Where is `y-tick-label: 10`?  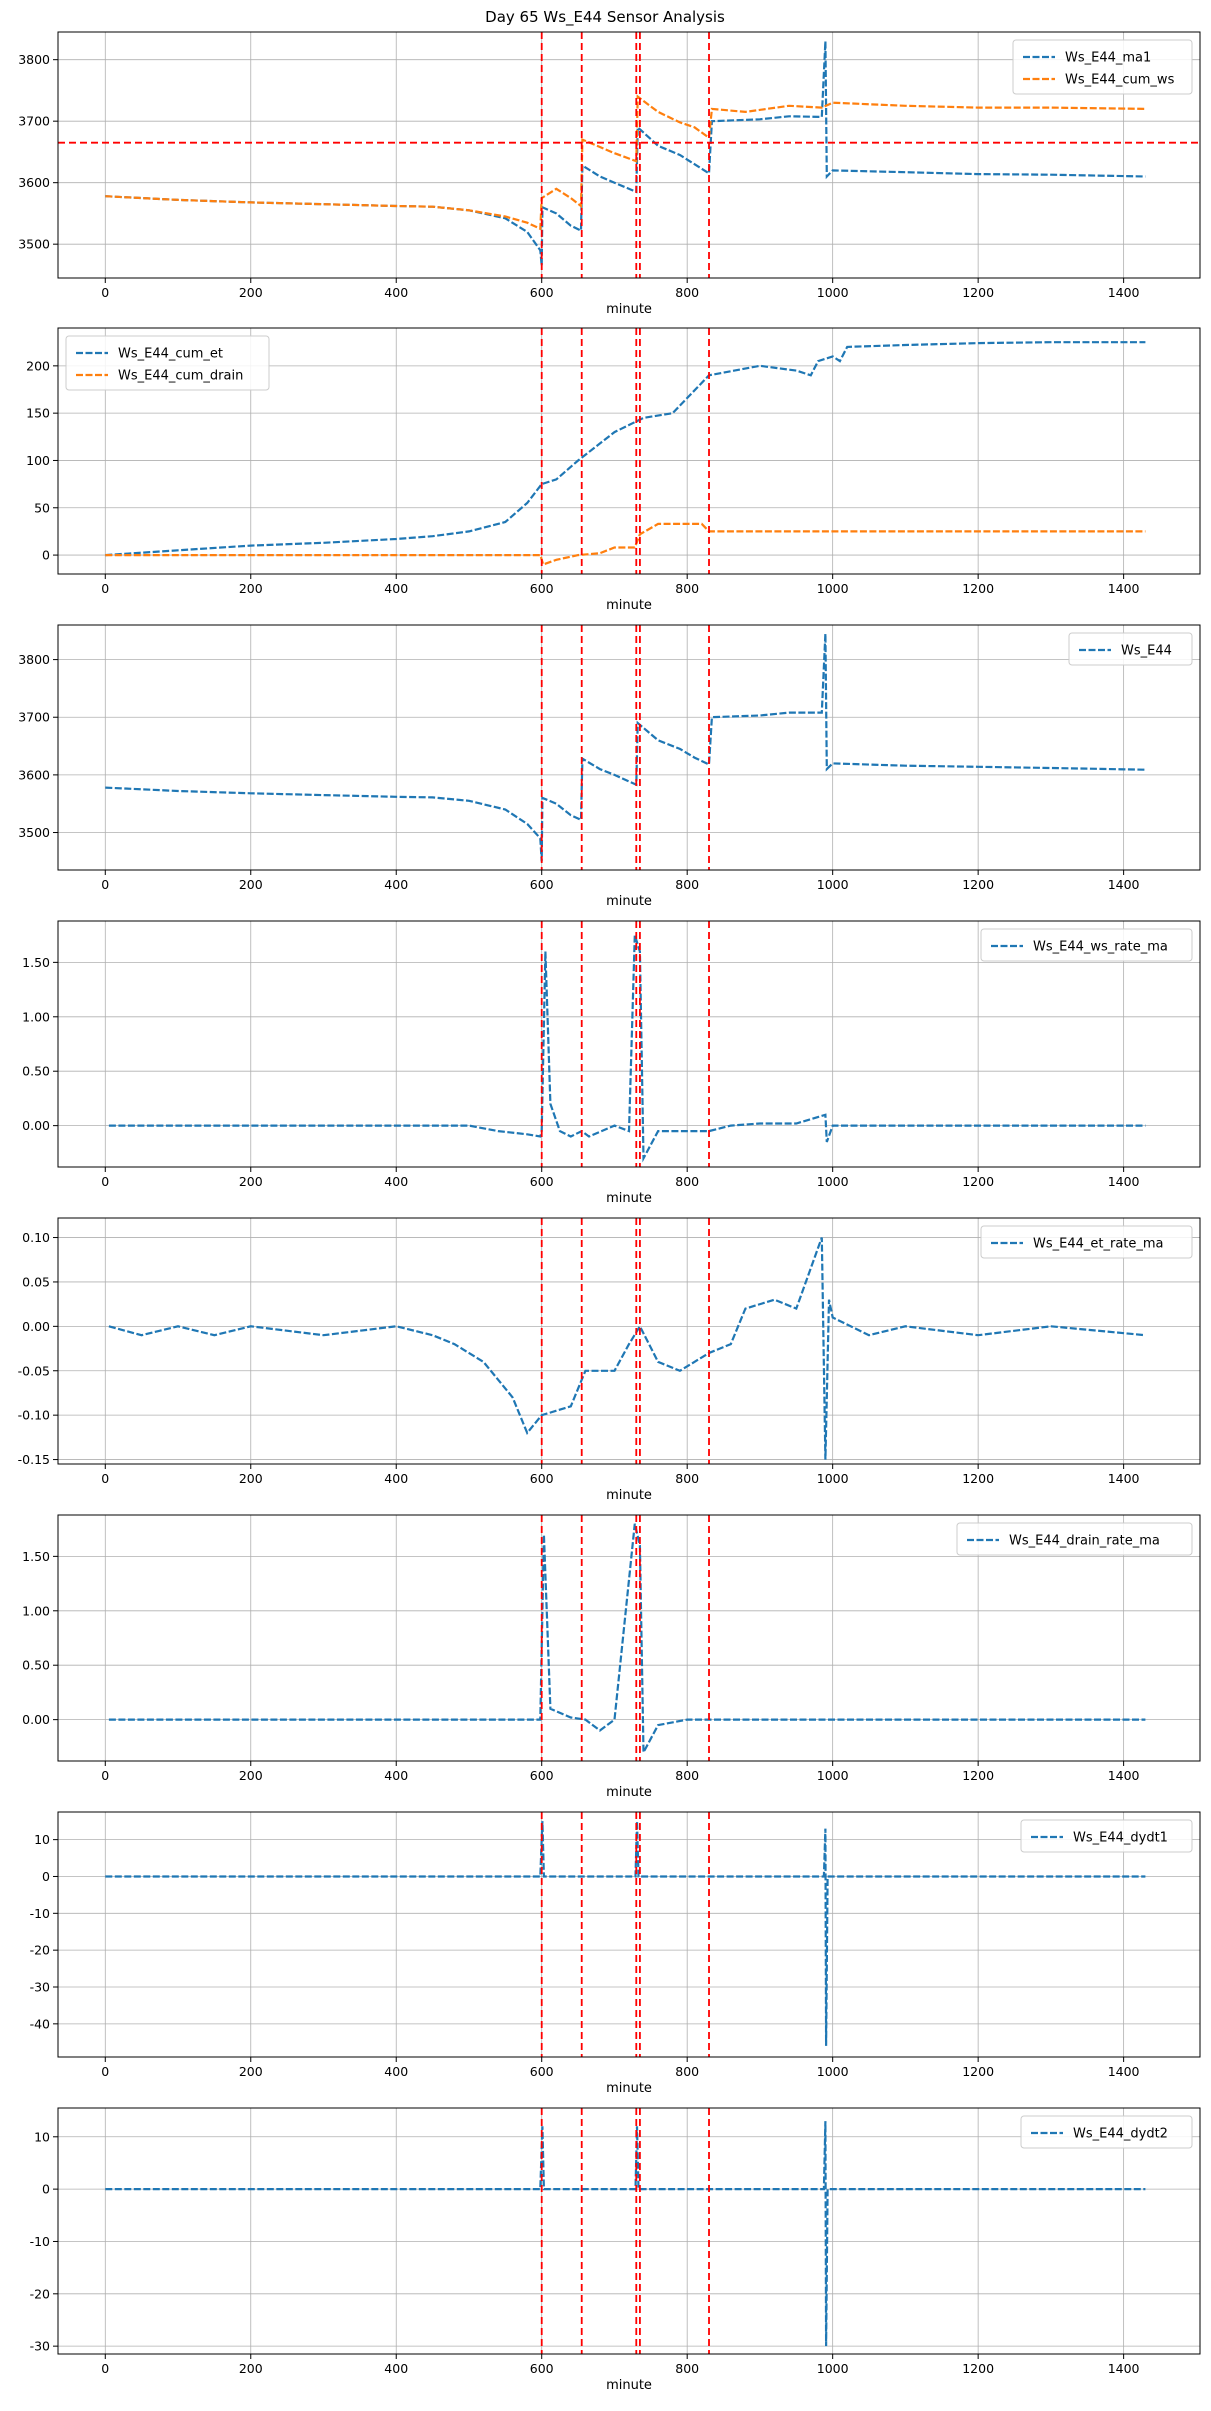 y-tick-label: 10 is located at coordinates (42, 1839).